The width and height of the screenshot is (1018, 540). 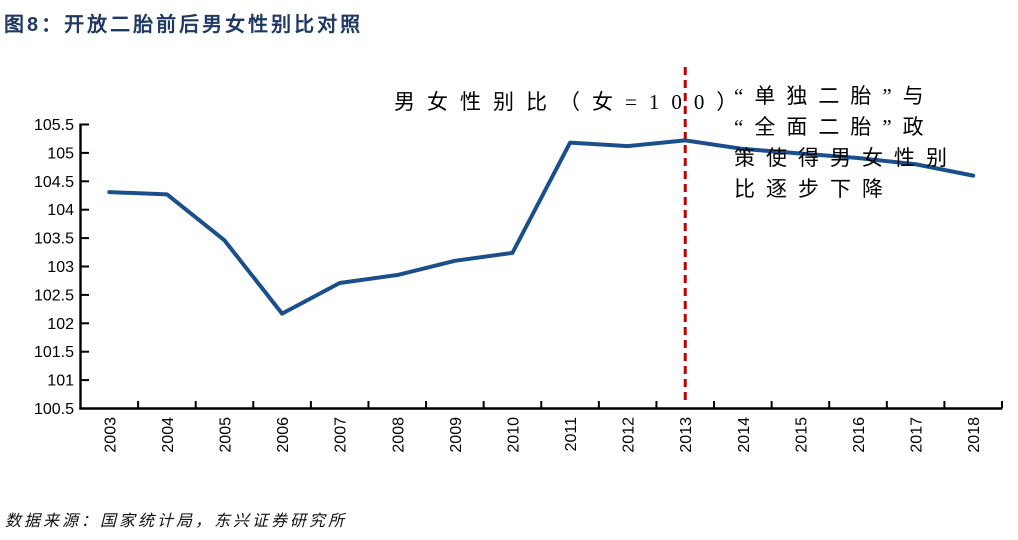 What do you see at coordinates (54, 352) in the screenshot?
I see `y-tick-label: 101.5` at bounding box center [54, 352].